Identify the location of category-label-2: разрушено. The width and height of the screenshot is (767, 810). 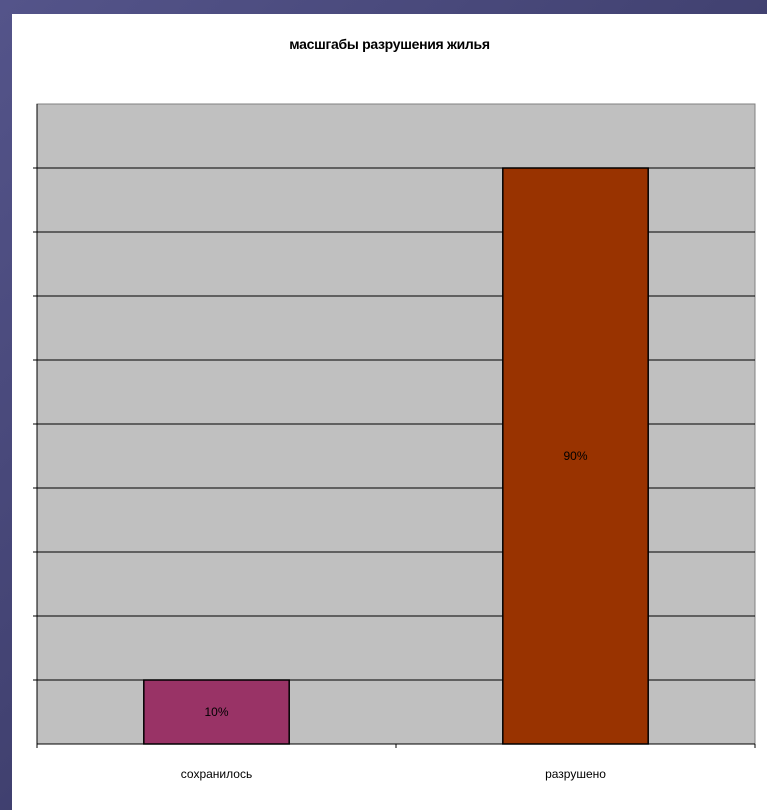
(575, 774).